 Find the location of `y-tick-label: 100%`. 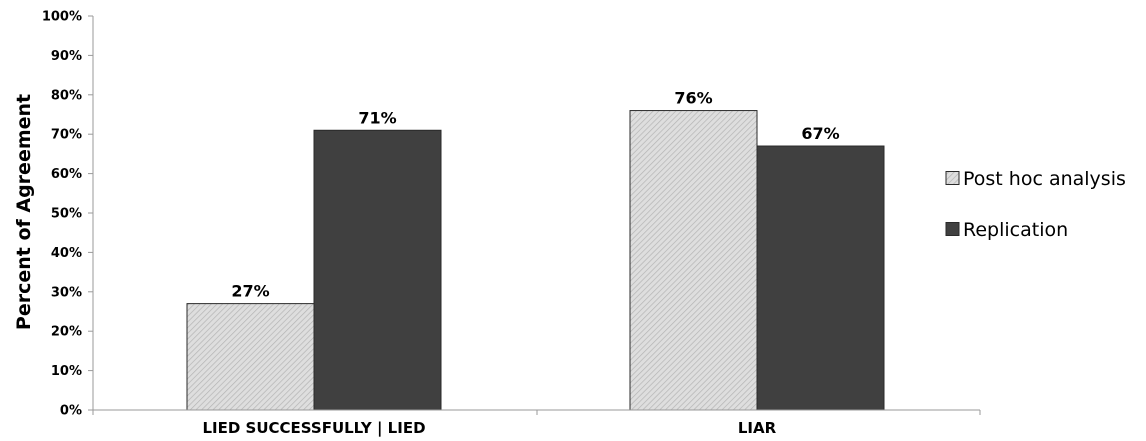

y-tick-label: 100% is located at coordinates (62, 17).